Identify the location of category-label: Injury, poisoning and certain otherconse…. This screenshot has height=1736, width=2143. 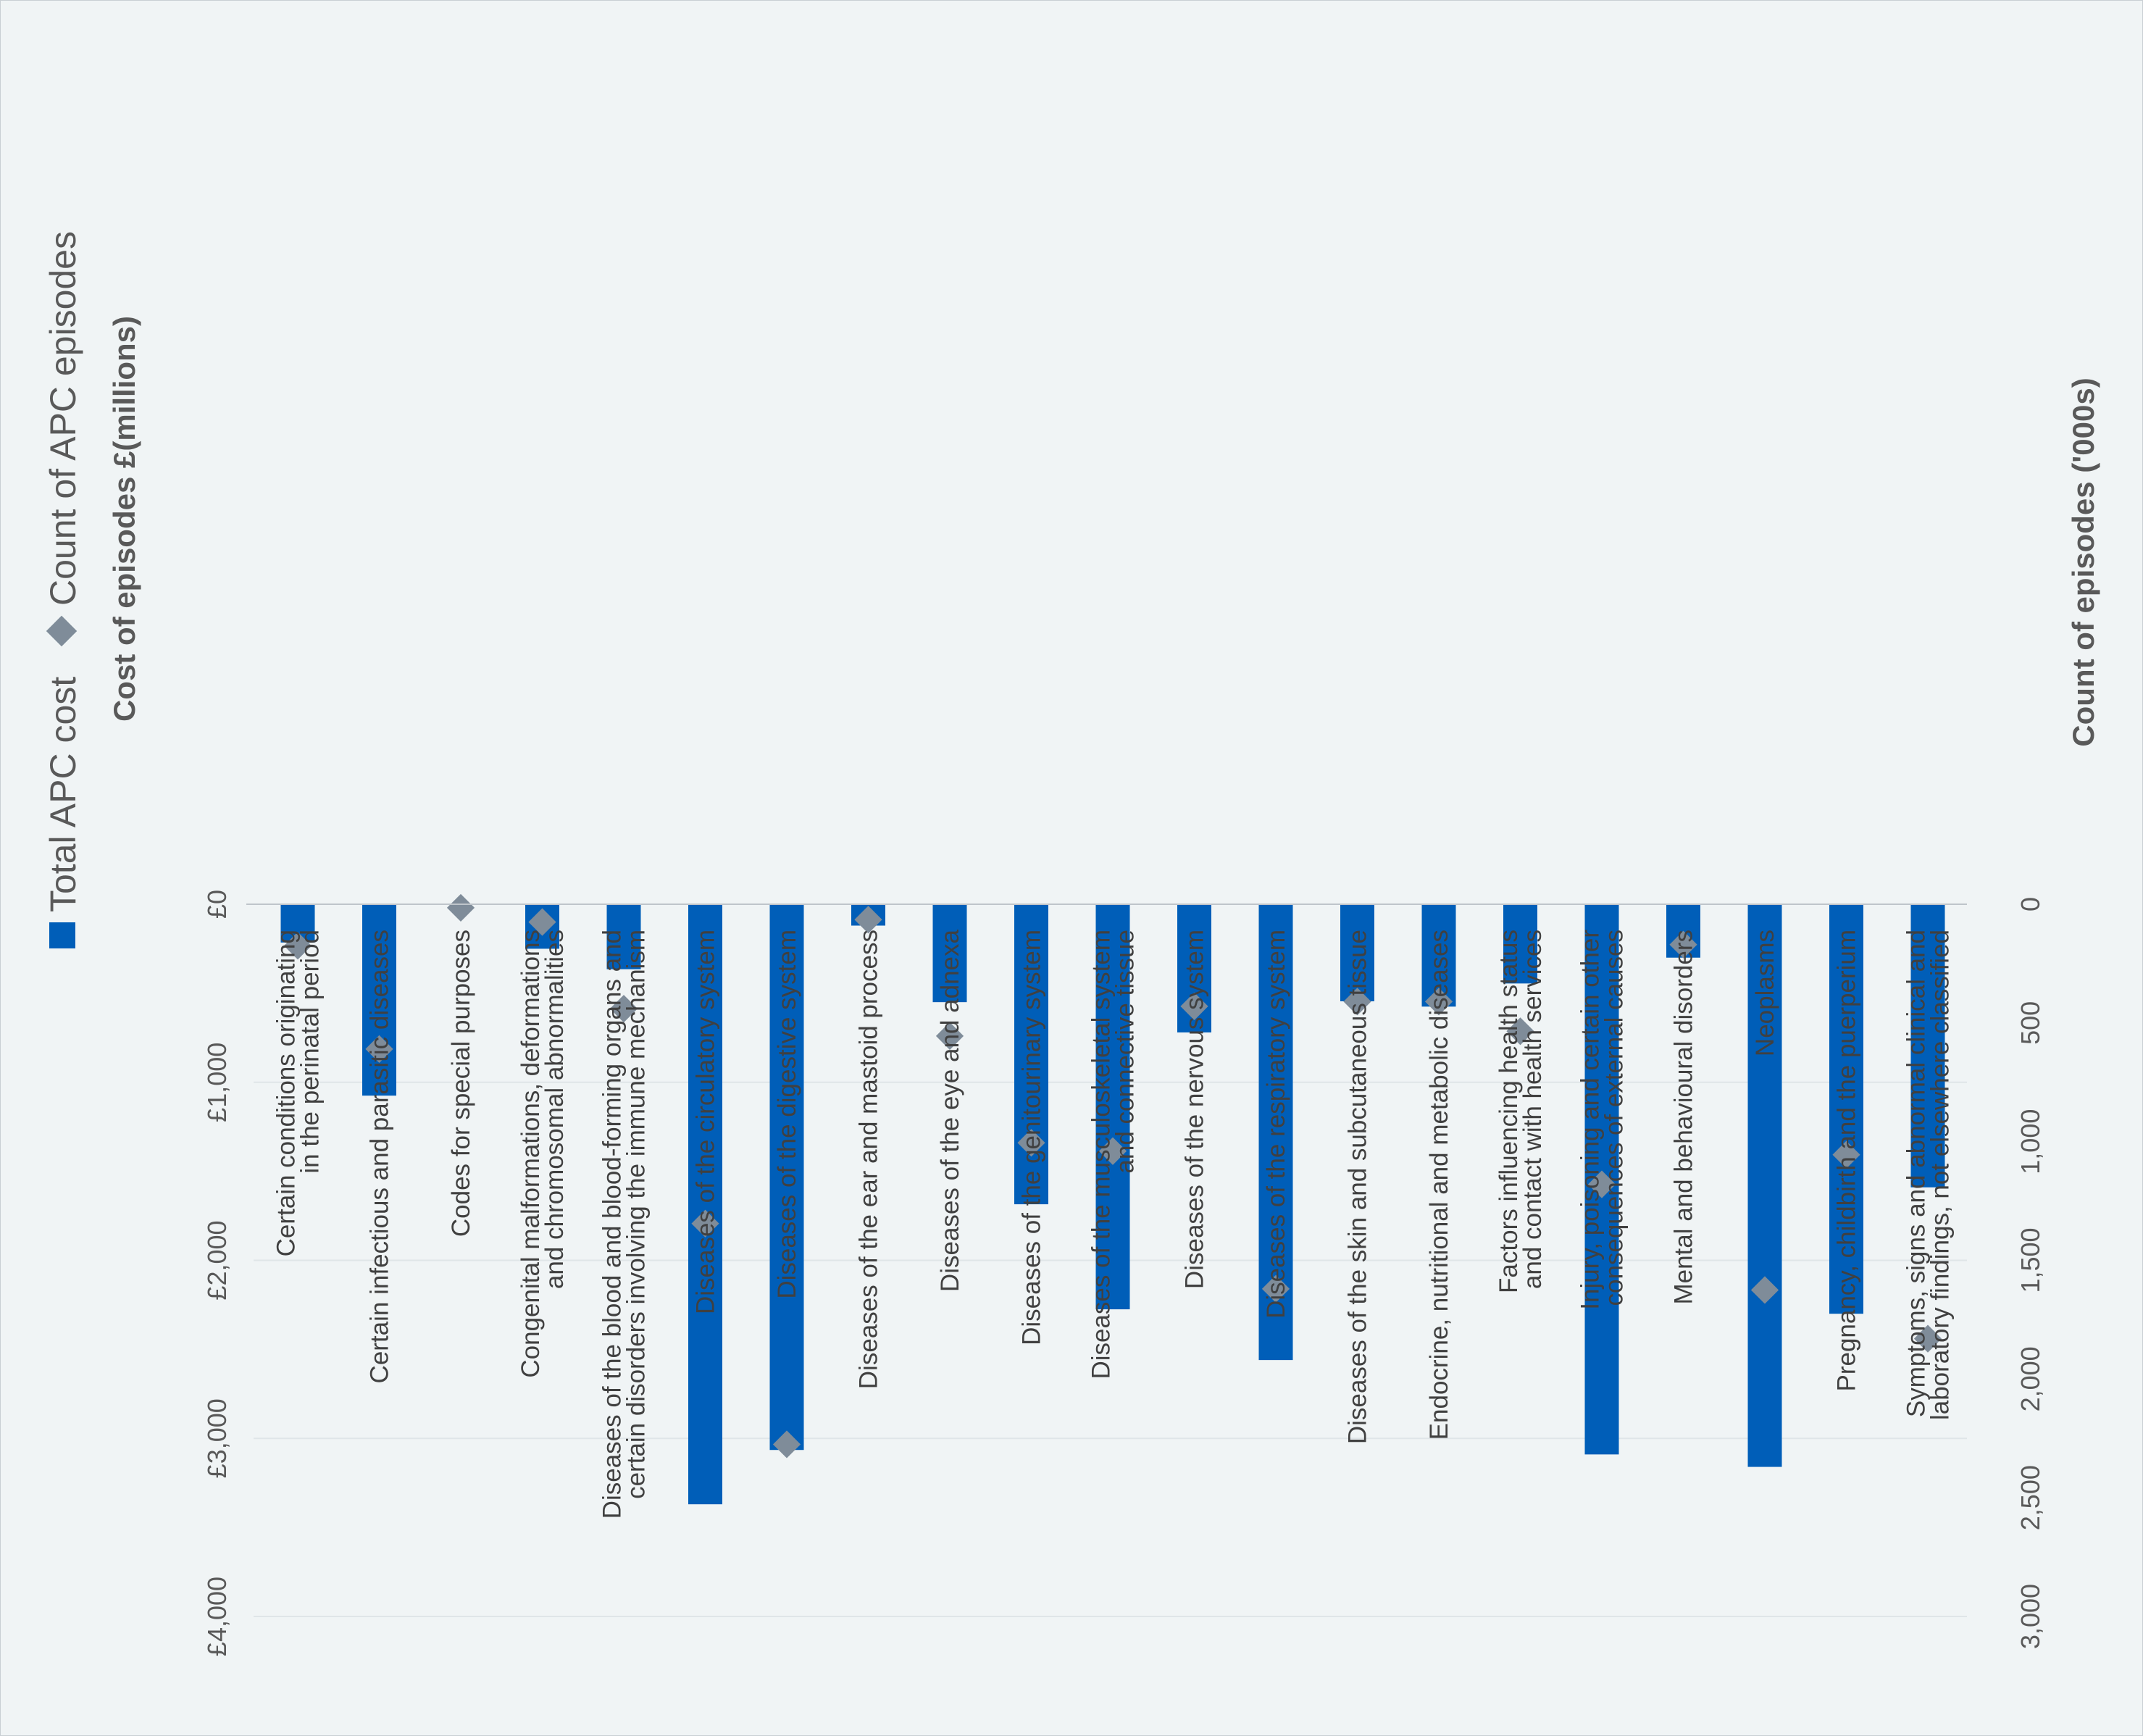
(1603, 1120).